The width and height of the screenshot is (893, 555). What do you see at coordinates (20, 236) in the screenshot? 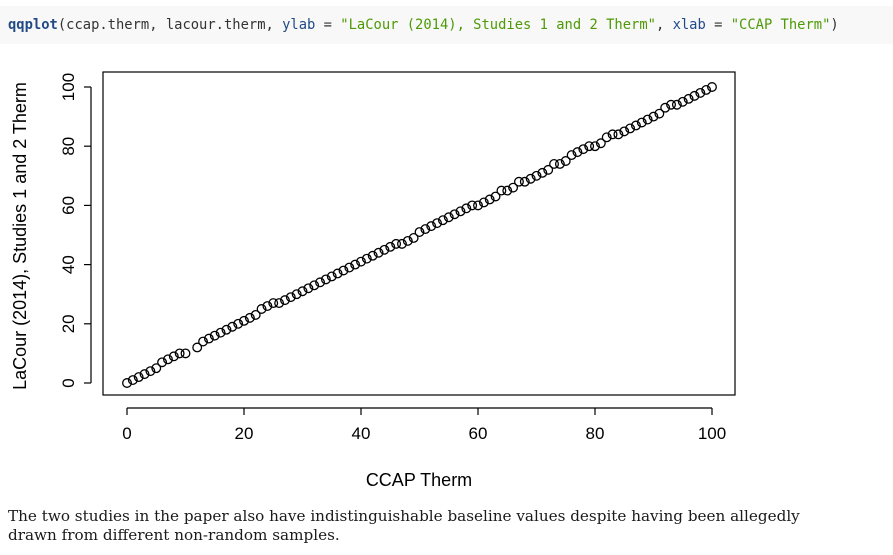
I see `y-axis-label: LaCour (2014), Studies 1 and 2 Therm` at bounding box center [20, 236].